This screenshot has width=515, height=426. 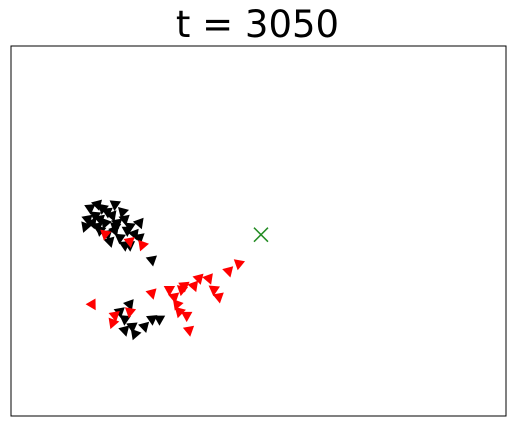 What do you see at coordinates (175, 270) in the screenshot?
I see `plot-marks` at bounding box center [175, 270].